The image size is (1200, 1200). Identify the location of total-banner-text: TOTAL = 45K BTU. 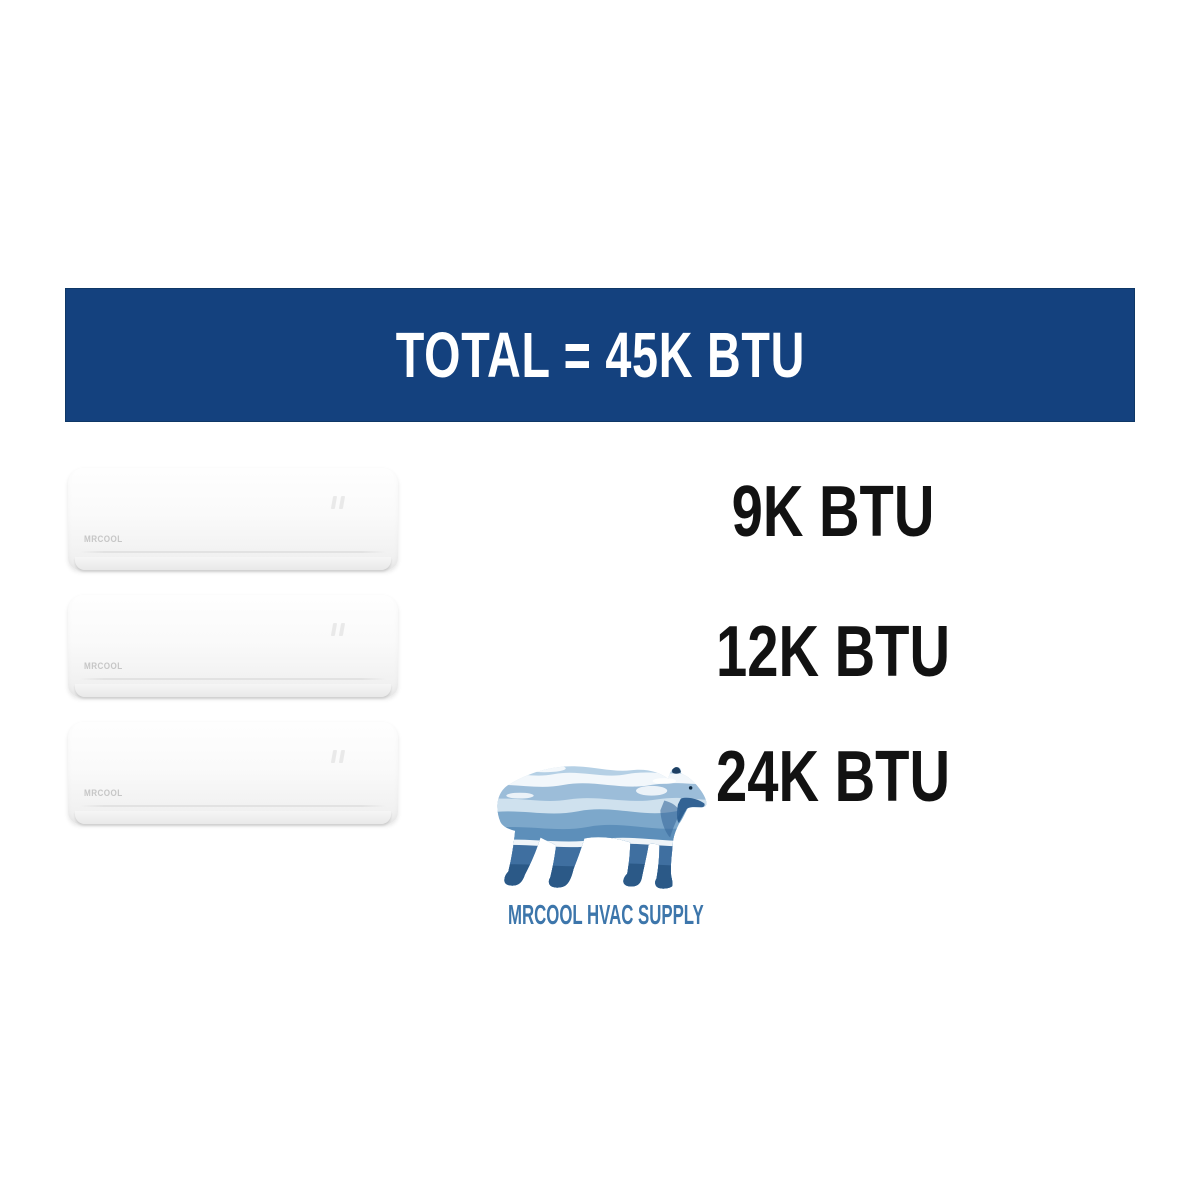
(600, 355).